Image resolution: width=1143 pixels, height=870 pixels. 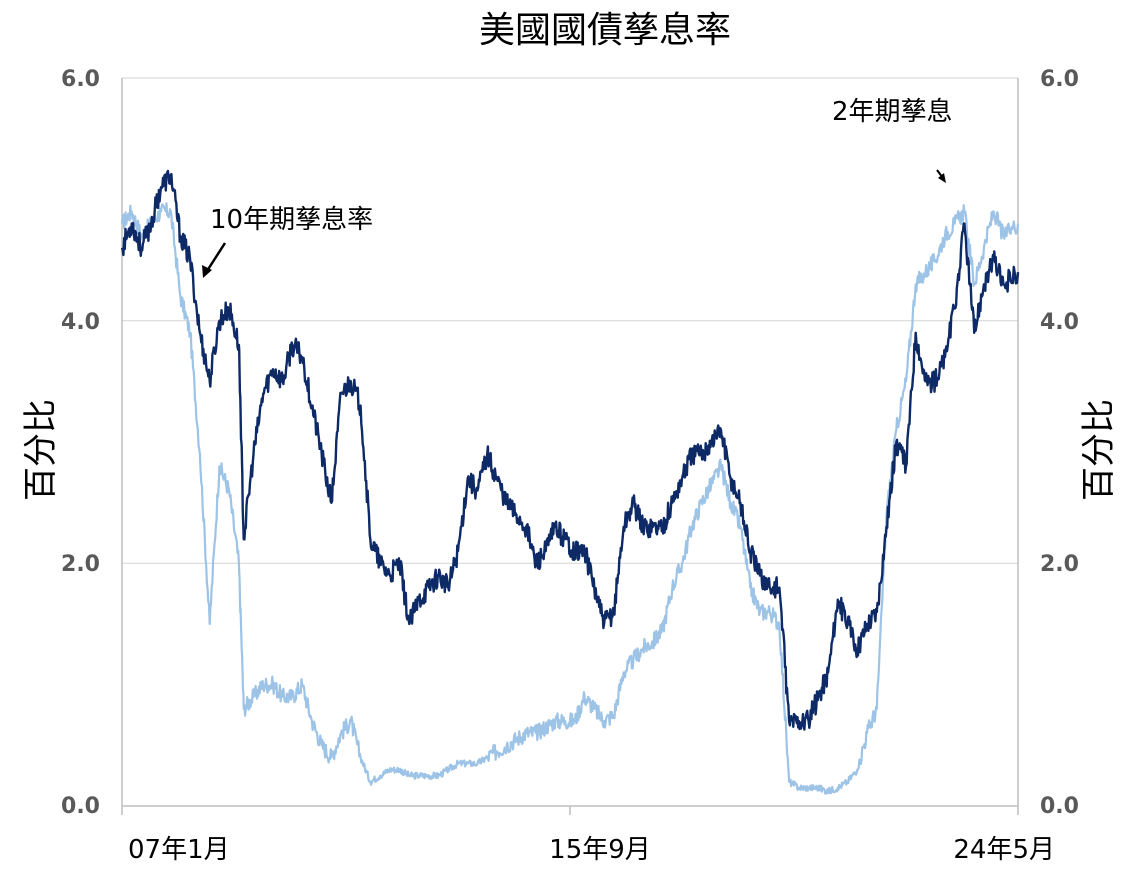 What do you see at coordinates (179, 850) in the screenshot?
I see `x-tick-label-start: 07年1月` at bounding box center [179, 850].